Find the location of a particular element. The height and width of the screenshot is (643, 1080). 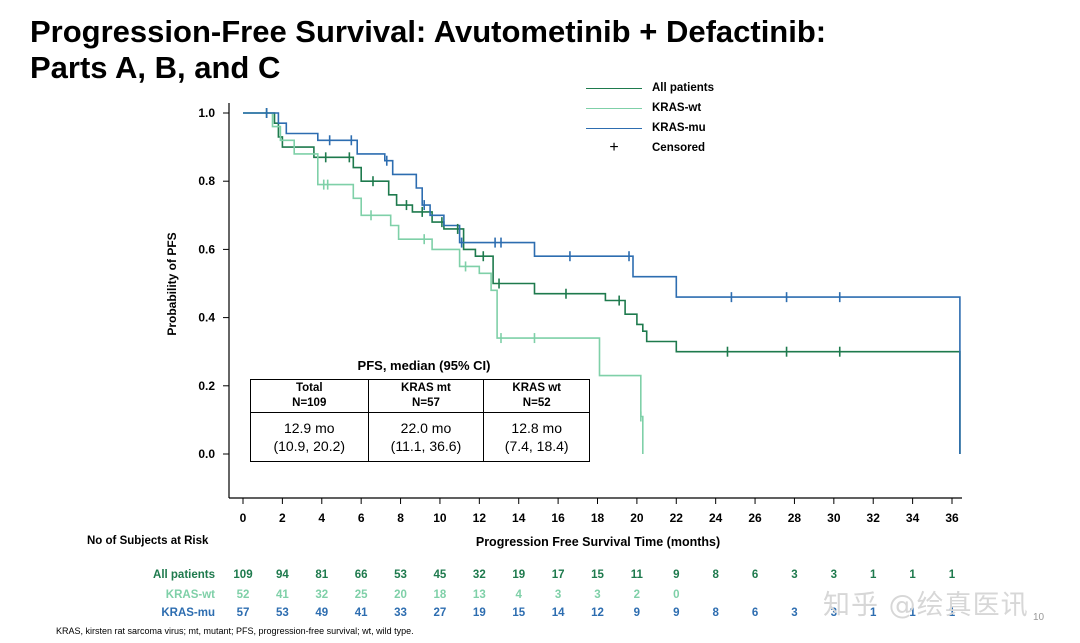

x-tick-label: 18 is located at coordinates (598, 518).